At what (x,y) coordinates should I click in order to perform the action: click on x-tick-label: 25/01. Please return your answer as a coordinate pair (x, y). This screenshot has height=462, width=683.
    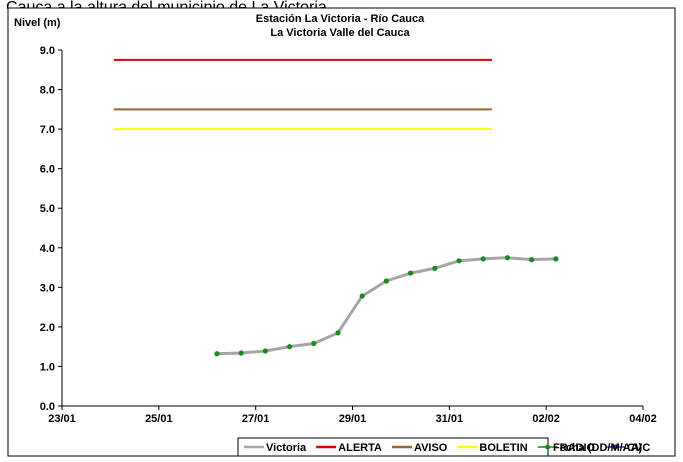
    Looking at the image, I should click on (159, 419).